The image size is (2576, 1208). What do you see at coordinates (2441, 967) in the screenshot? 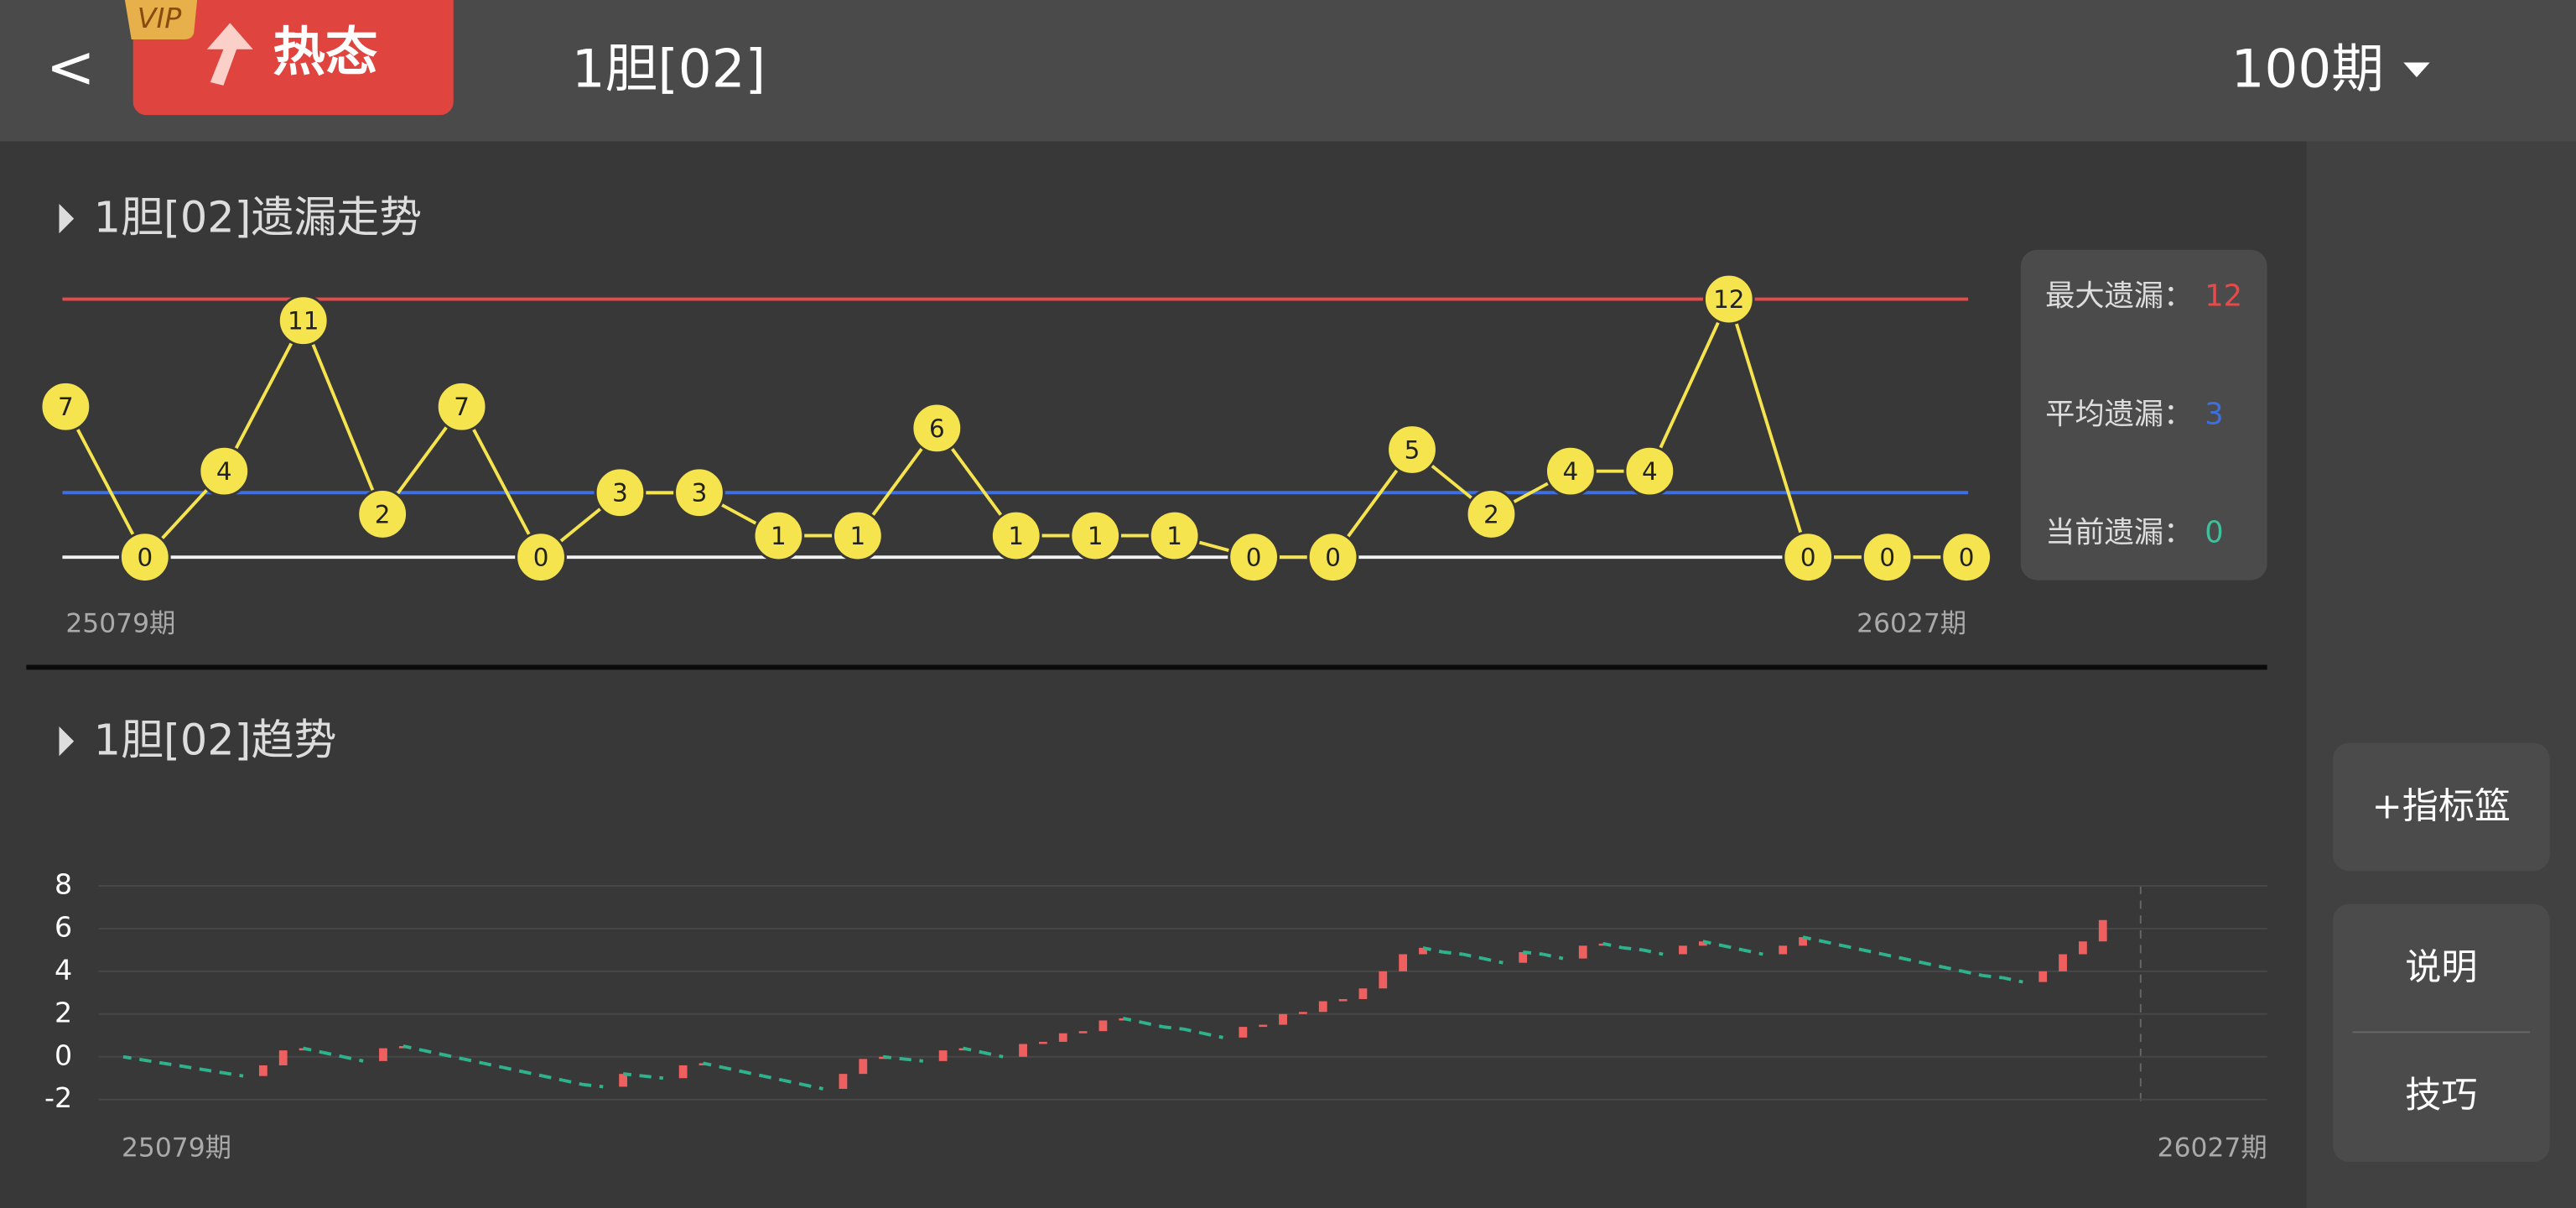
I see `explain-button: 说明` at bounding box center [2441, 967].